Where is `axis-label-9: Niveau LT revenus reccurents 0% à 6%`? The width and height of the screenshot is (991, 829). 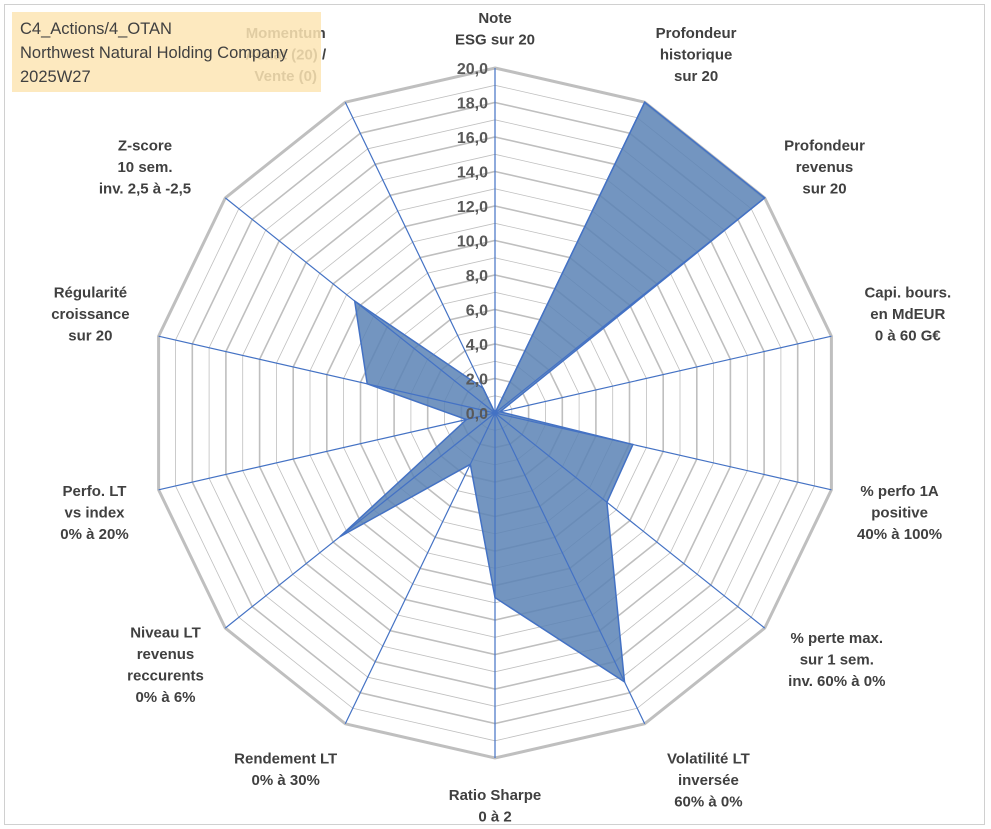 axis-label-9: Niveau LT revenus reccurents 0% à 6% is located at coordinates (165, 666).